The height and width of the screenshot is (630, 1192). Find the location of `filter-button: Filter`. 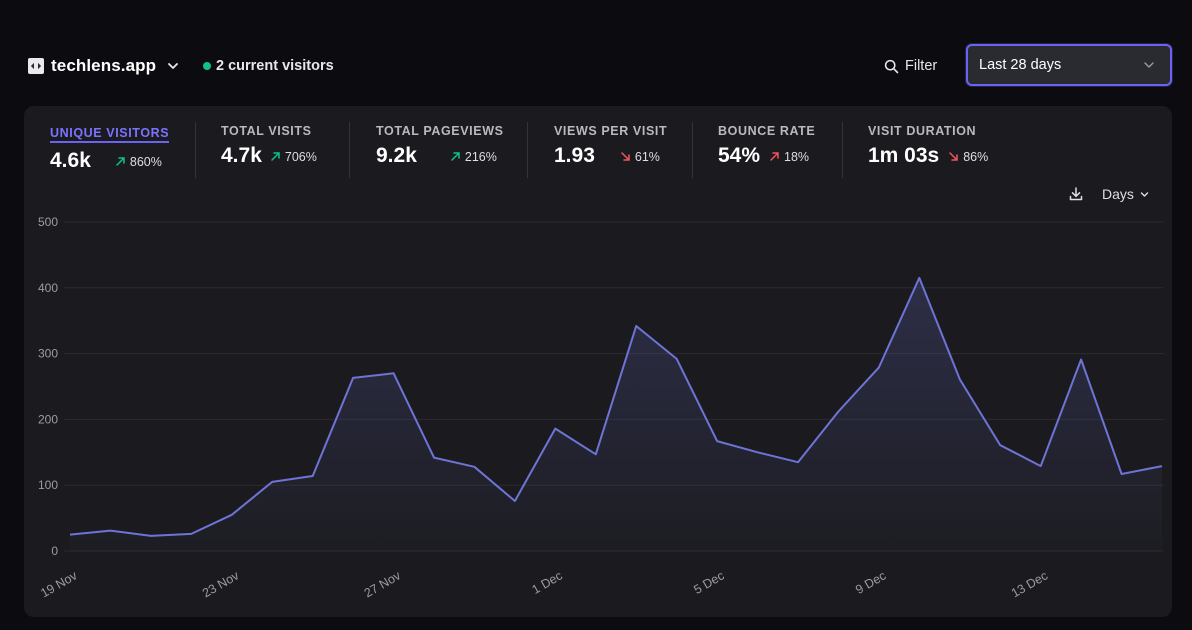

filter-button: Filter is located at coordinates (910, 66).